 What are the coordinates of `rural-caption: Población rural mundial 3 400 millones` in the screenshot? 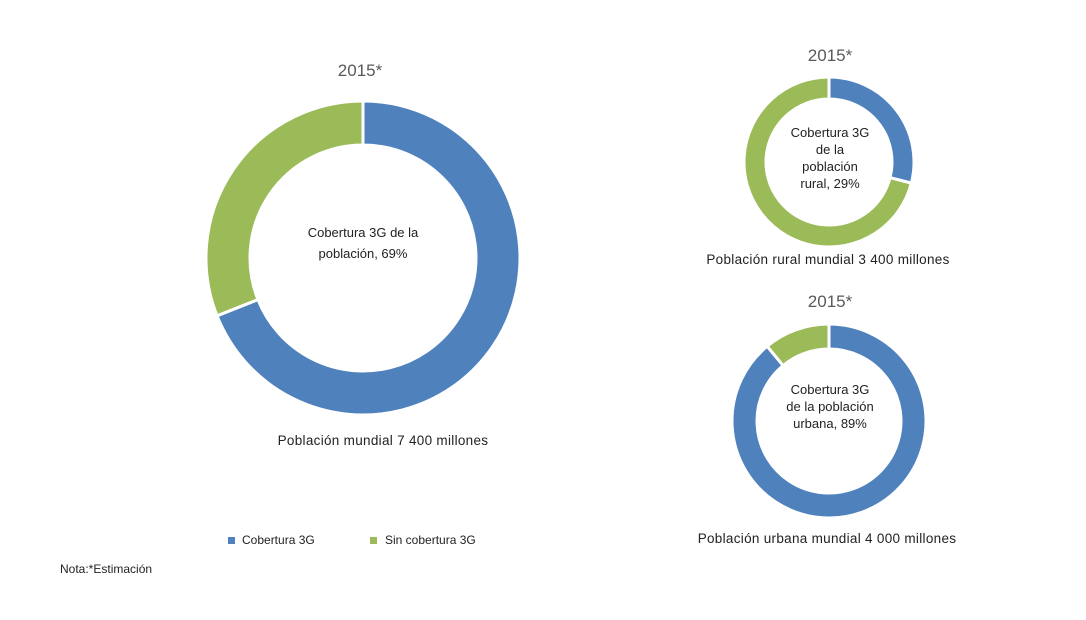 It's located at (827, 259).